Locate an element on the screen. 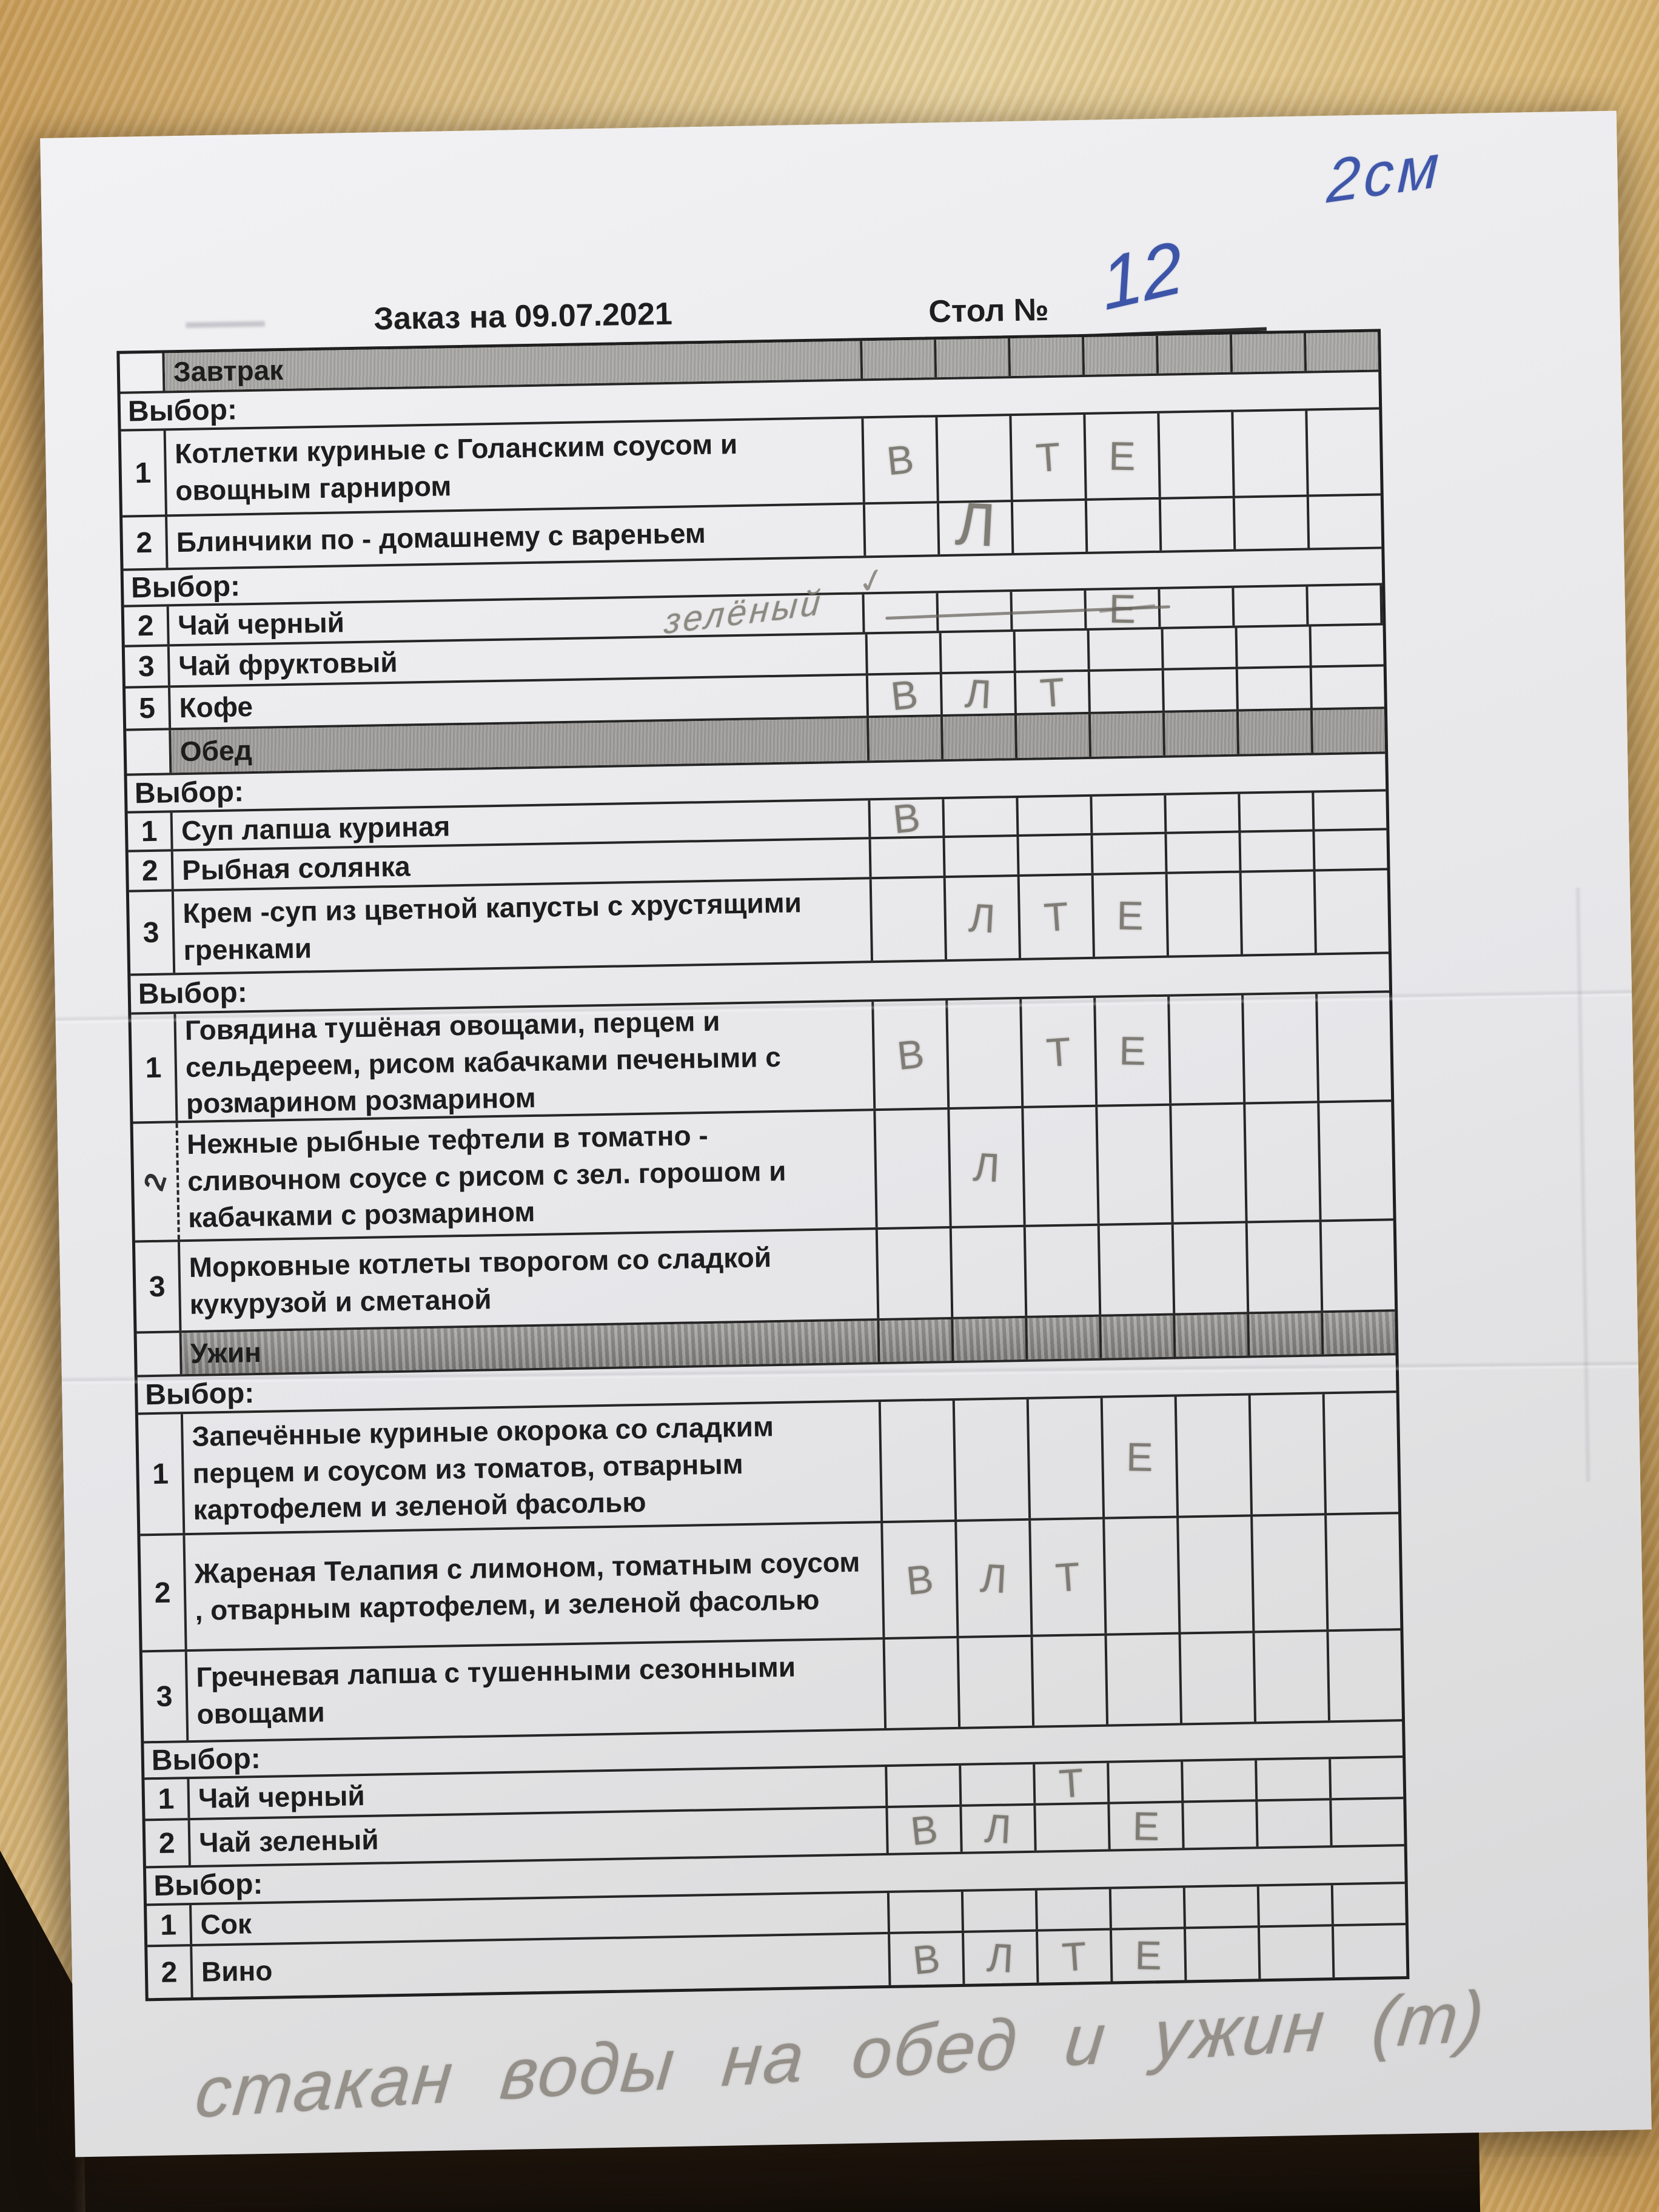 This screenshot has height=2212, width=1659. pencil-note-bottom: стакан воды на обед и ужин (т) is located at coordinates (841, 2055).